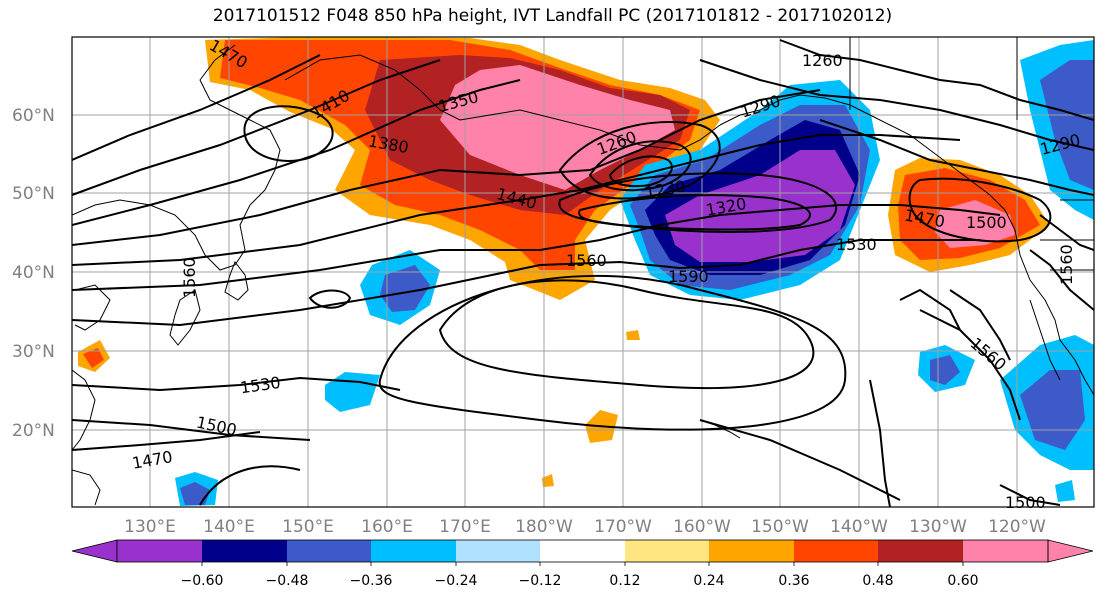 Image resolution: width=1105 pixels, height=601 pixels. Describe the element at coordinates (229, 527) in the screenshot. I see `lon-label: 140°E` at that location.